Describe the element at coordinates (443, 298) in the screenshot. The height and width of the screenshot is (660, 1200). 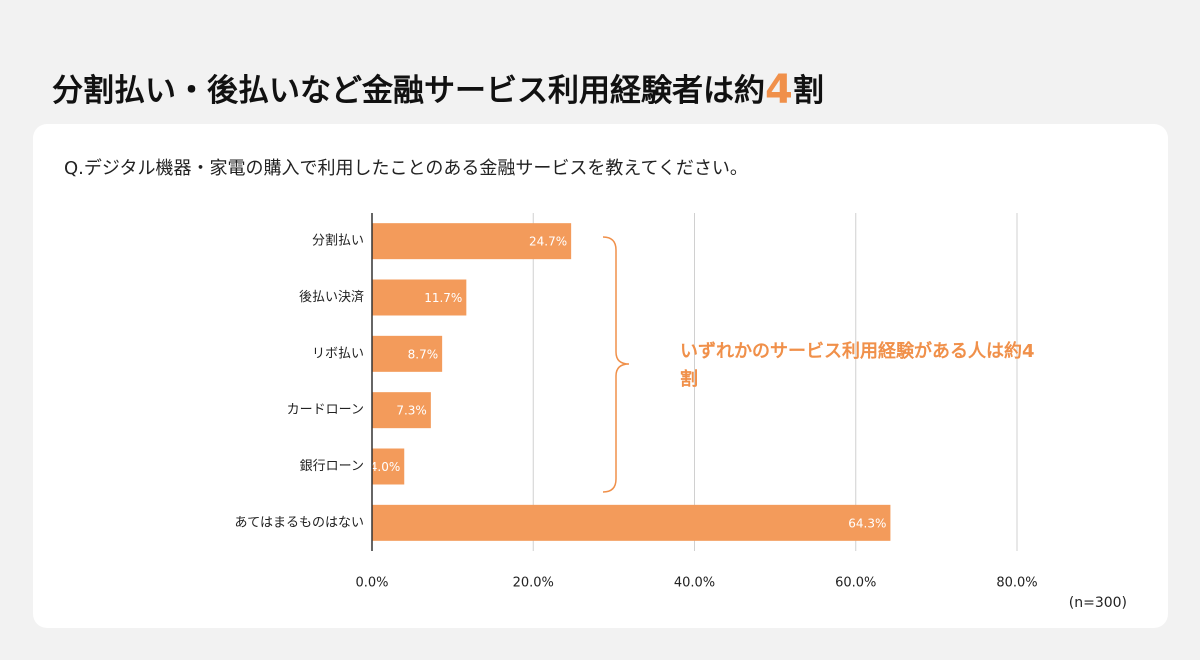
I see `value-label: 11.7%` at that location.